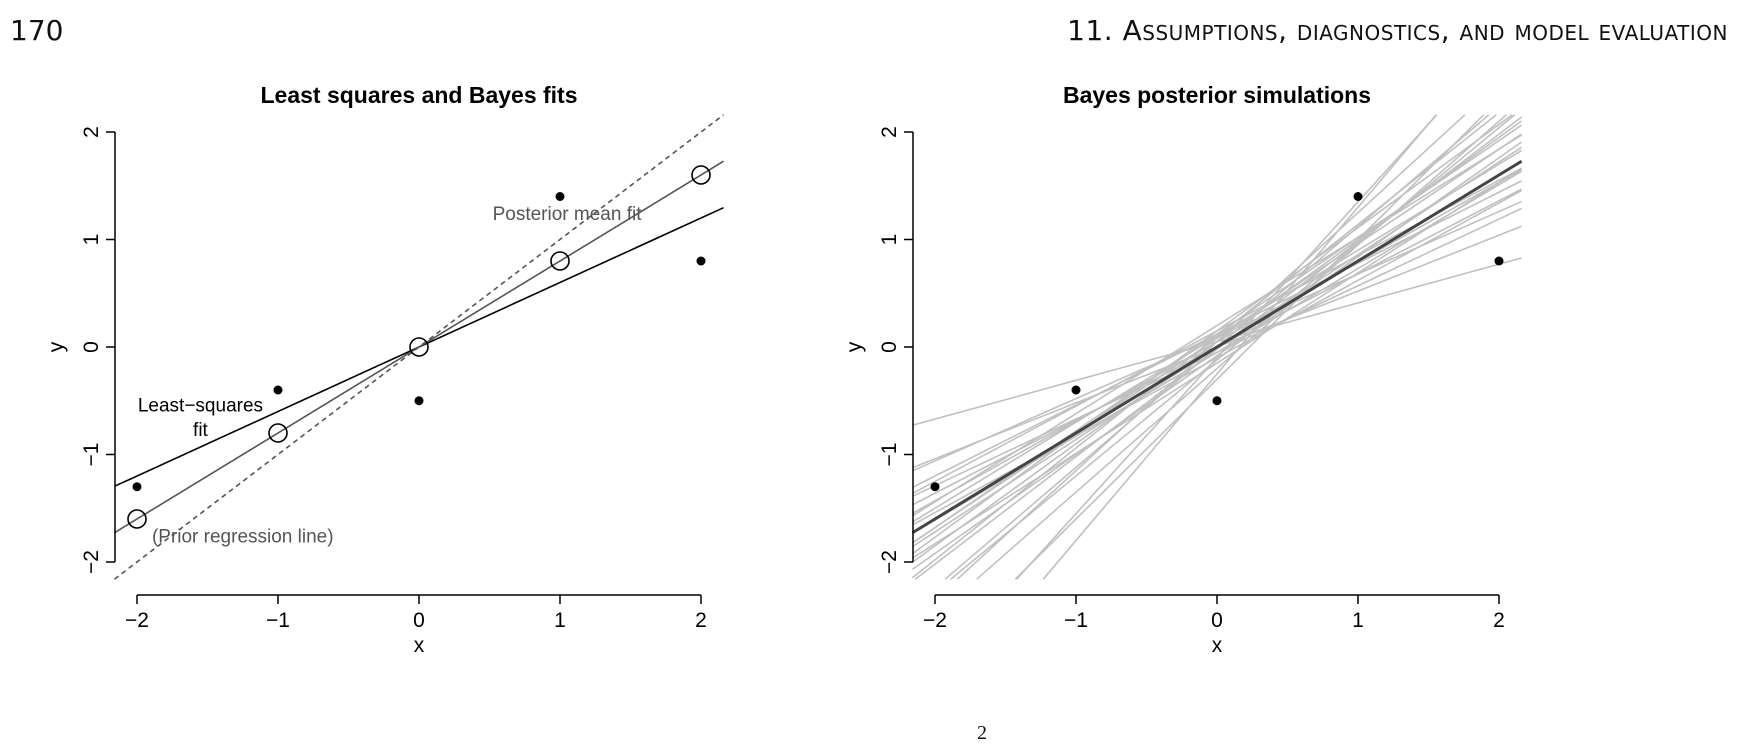 The width and height of the screenshot is (1740, 755). I want to click on page-number: 170, so click(37, 30).